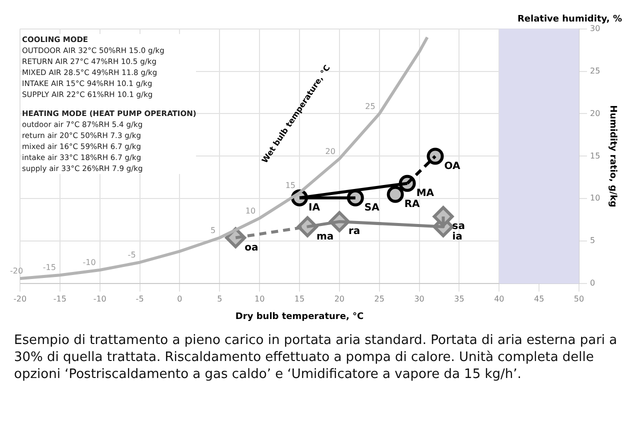  What do you see at coordinates (354, 232) in the screenshot?
I see `annotation: ra` at bounding box center [354, 232].